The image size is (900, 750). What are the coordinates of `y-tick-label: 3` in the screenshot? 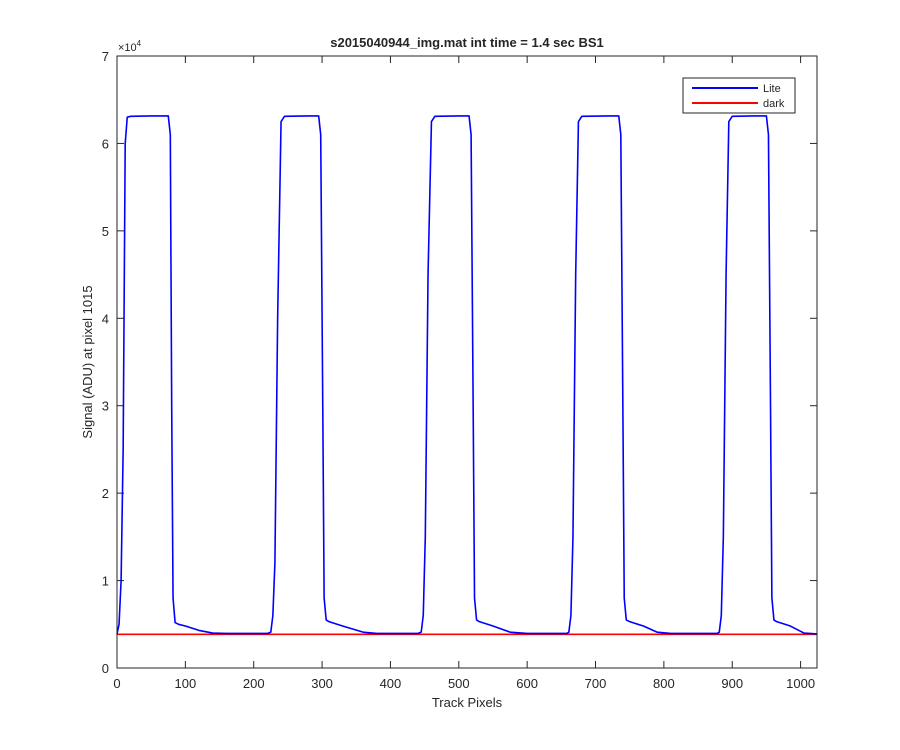 It's located at (105, 406).